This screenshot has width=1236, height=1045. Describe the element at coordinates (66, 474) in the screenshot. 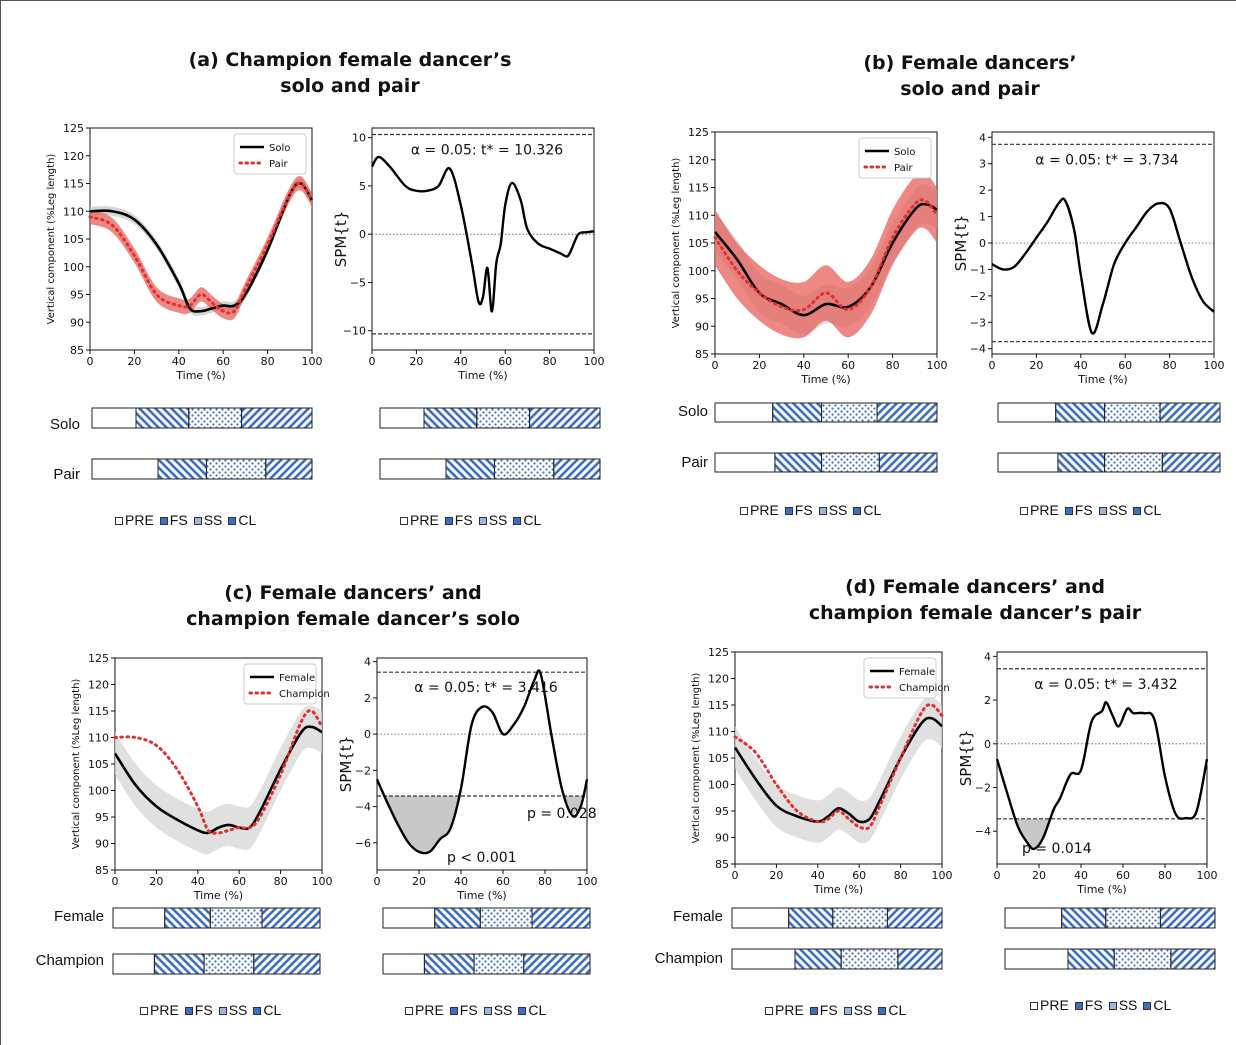

I see `panel-a-row-label-2: Pair` at that location.